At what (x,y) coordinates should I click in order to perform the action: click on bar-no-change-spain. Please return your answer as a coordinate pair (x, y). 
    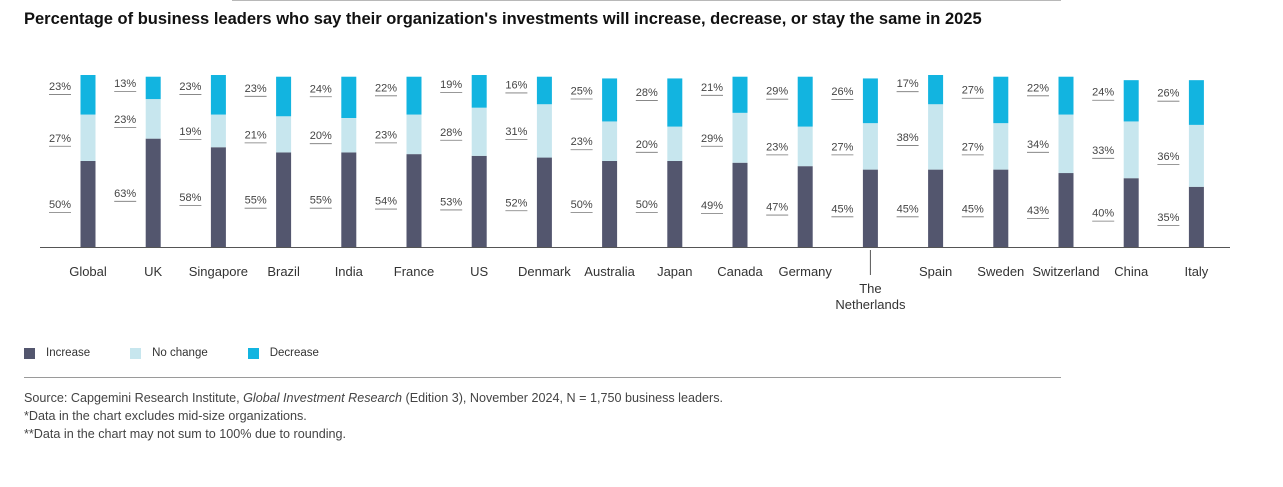
    Looking at the image, I should click on (936, 137).